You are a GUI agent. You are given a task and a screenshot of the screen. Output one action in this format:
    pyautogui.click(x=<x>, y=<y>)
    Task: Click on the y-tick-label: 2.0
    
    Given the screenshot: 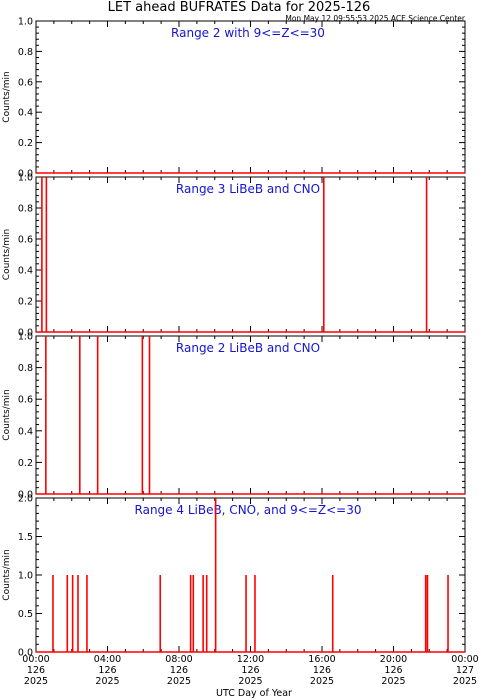 What is the action you would take?
    pyautogui.click(x=25, y=499)
    